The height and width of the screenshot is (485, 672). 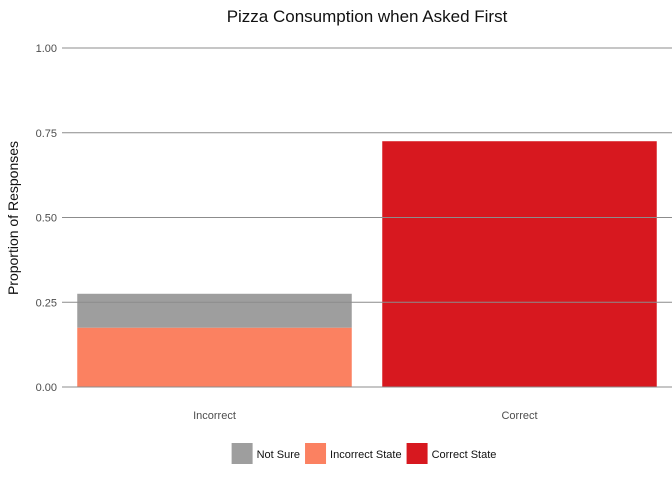 I want to click on legend-label-correct-state: Correct State, so click(x=464, y=455).